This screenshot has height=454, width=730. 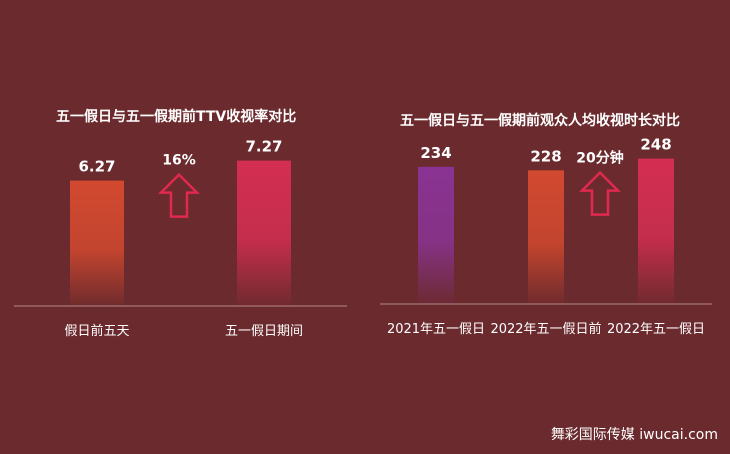 What do you see at coordinates (599, 158) in the screenshot?
I see `chart-2-annotation-label: 20分钟` at bounding box center [599, 158].